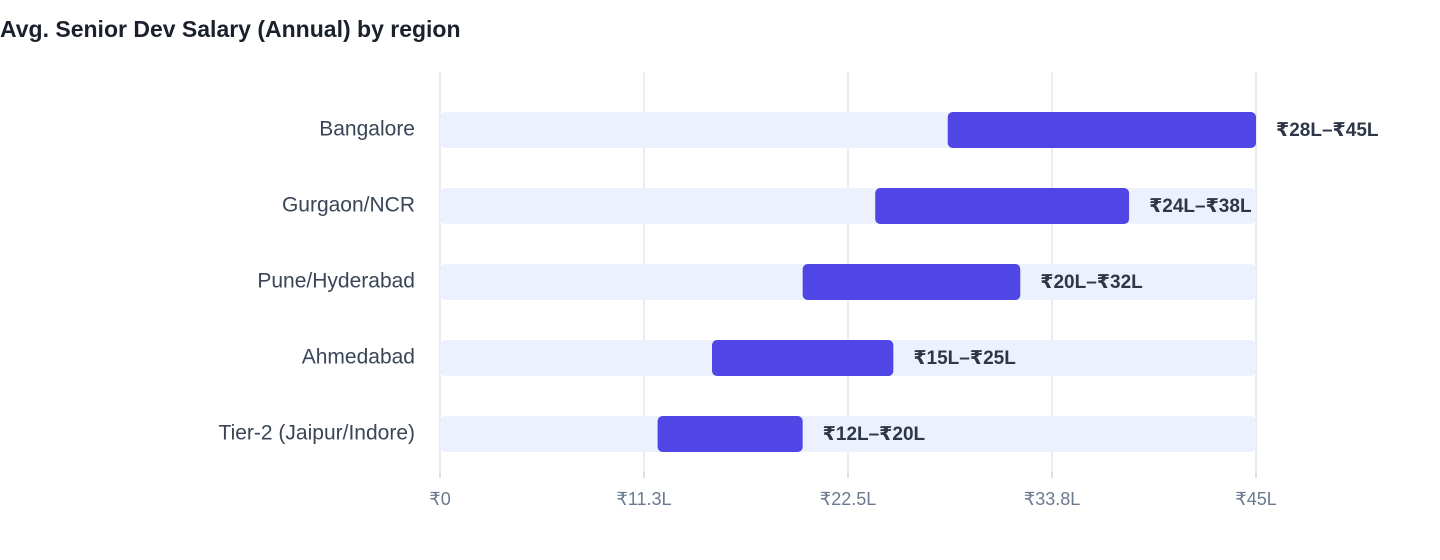 The width and height of the screenshot is (1440, 560). Describe the element at coordinates (874, 434) in the screenshot. I see `value-label: ₹12L–₹20L` at that location.